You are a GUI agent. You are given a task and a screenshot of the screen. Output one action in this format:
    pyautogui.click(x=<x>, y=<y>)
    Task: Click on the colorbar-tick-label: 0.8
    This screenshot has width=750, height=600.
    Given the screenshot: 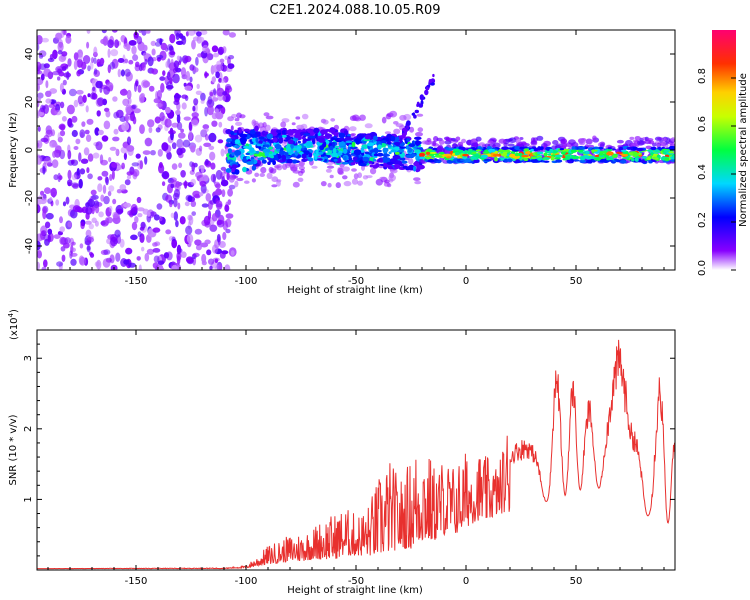 What is the action you would take?
    pyautogui.click(x=702, y=76)
    